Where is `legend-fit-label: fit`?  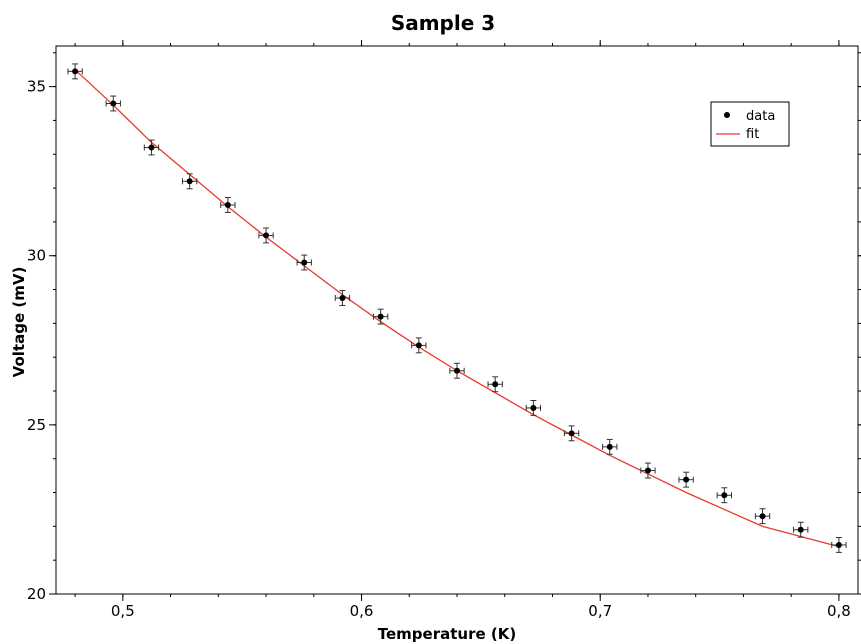
legend-fit-label: fit is located at coordinates (752, 134).